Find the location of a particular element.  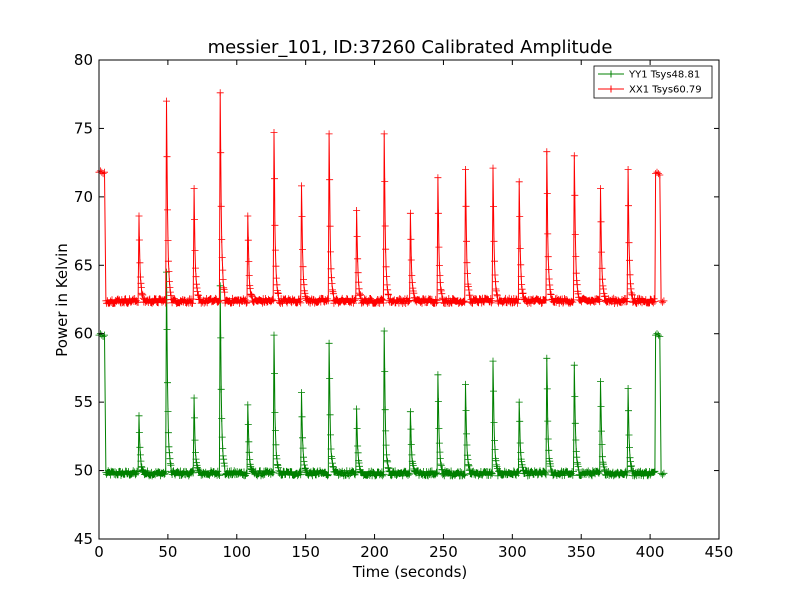

x-tick-label: 400 is located at coordinates (650, 552).